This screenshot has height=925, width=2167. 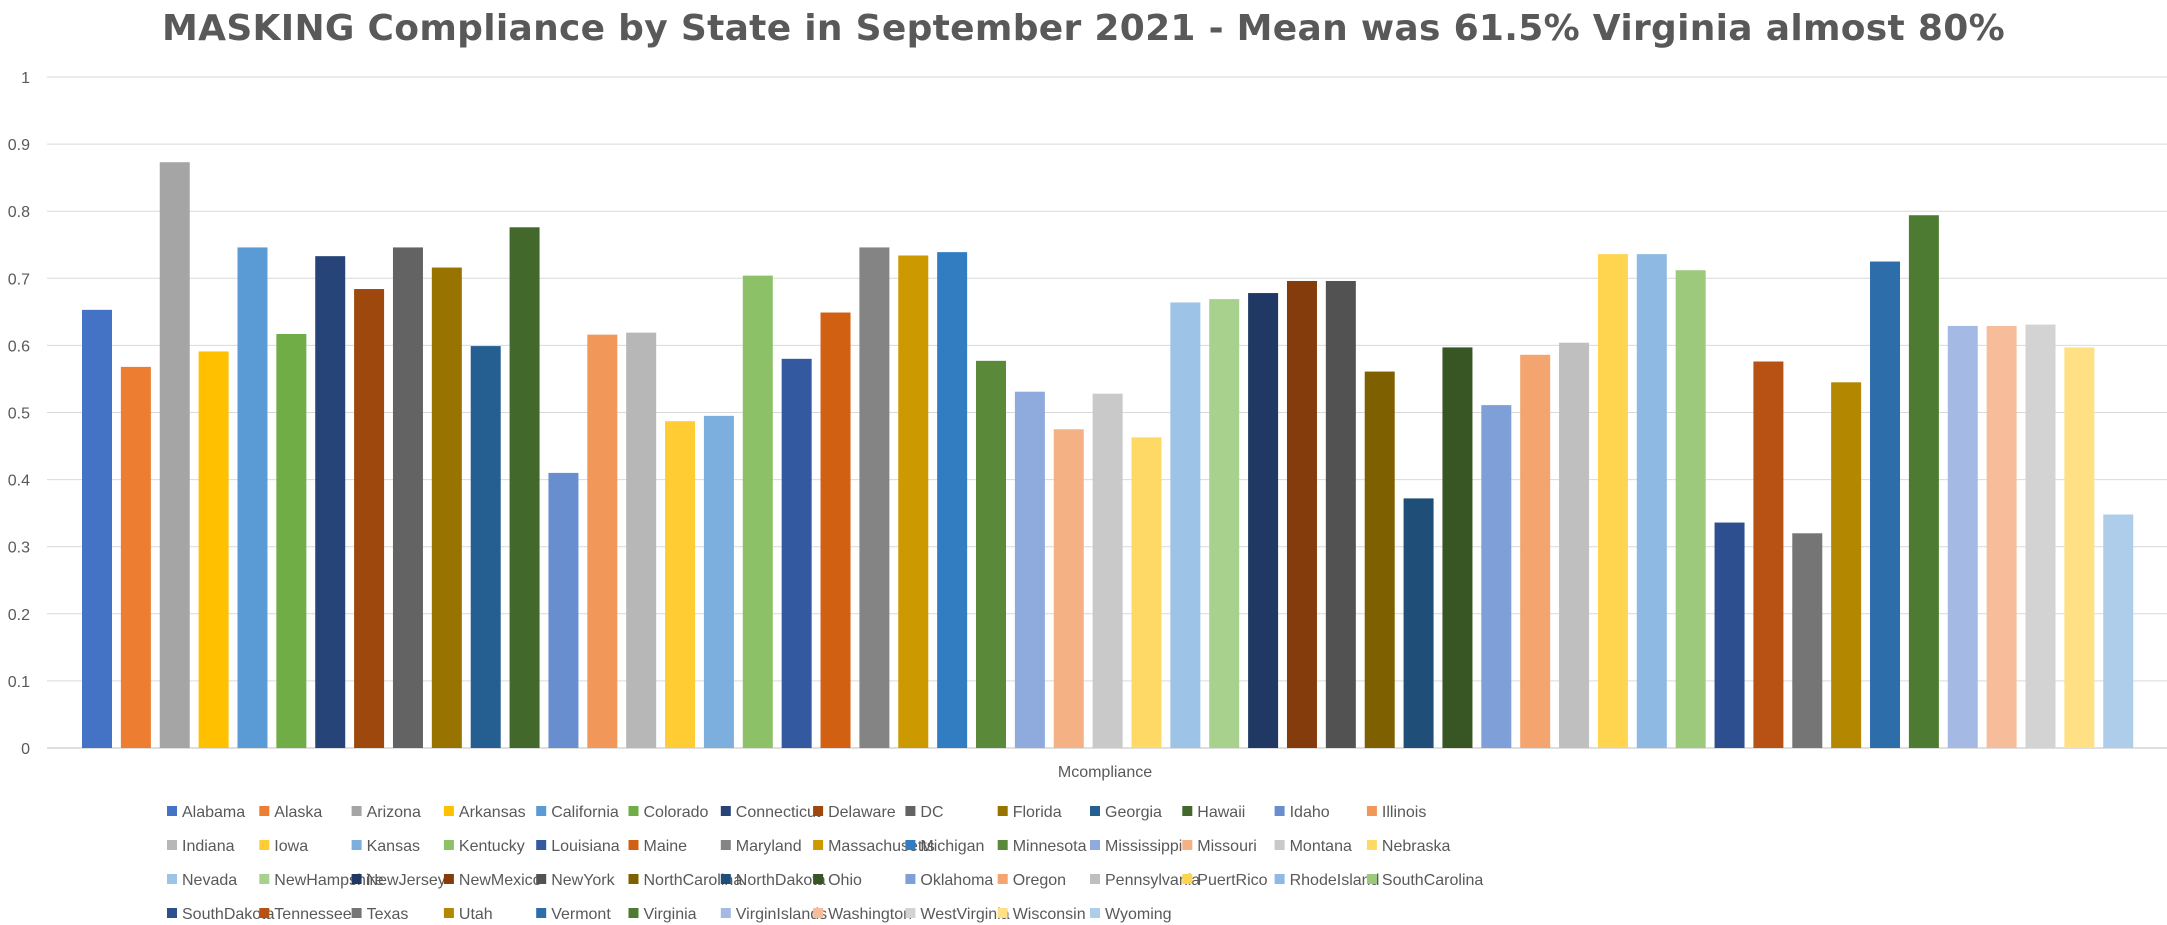 I want to click on legend-label: Nevada, so click(x=209, y=880).